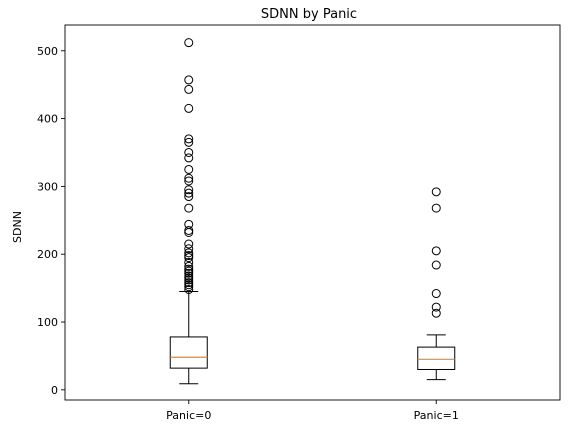 This screenshot has height=433, width=571. I want to click on y-tick-label: 0, so click(54, 390).